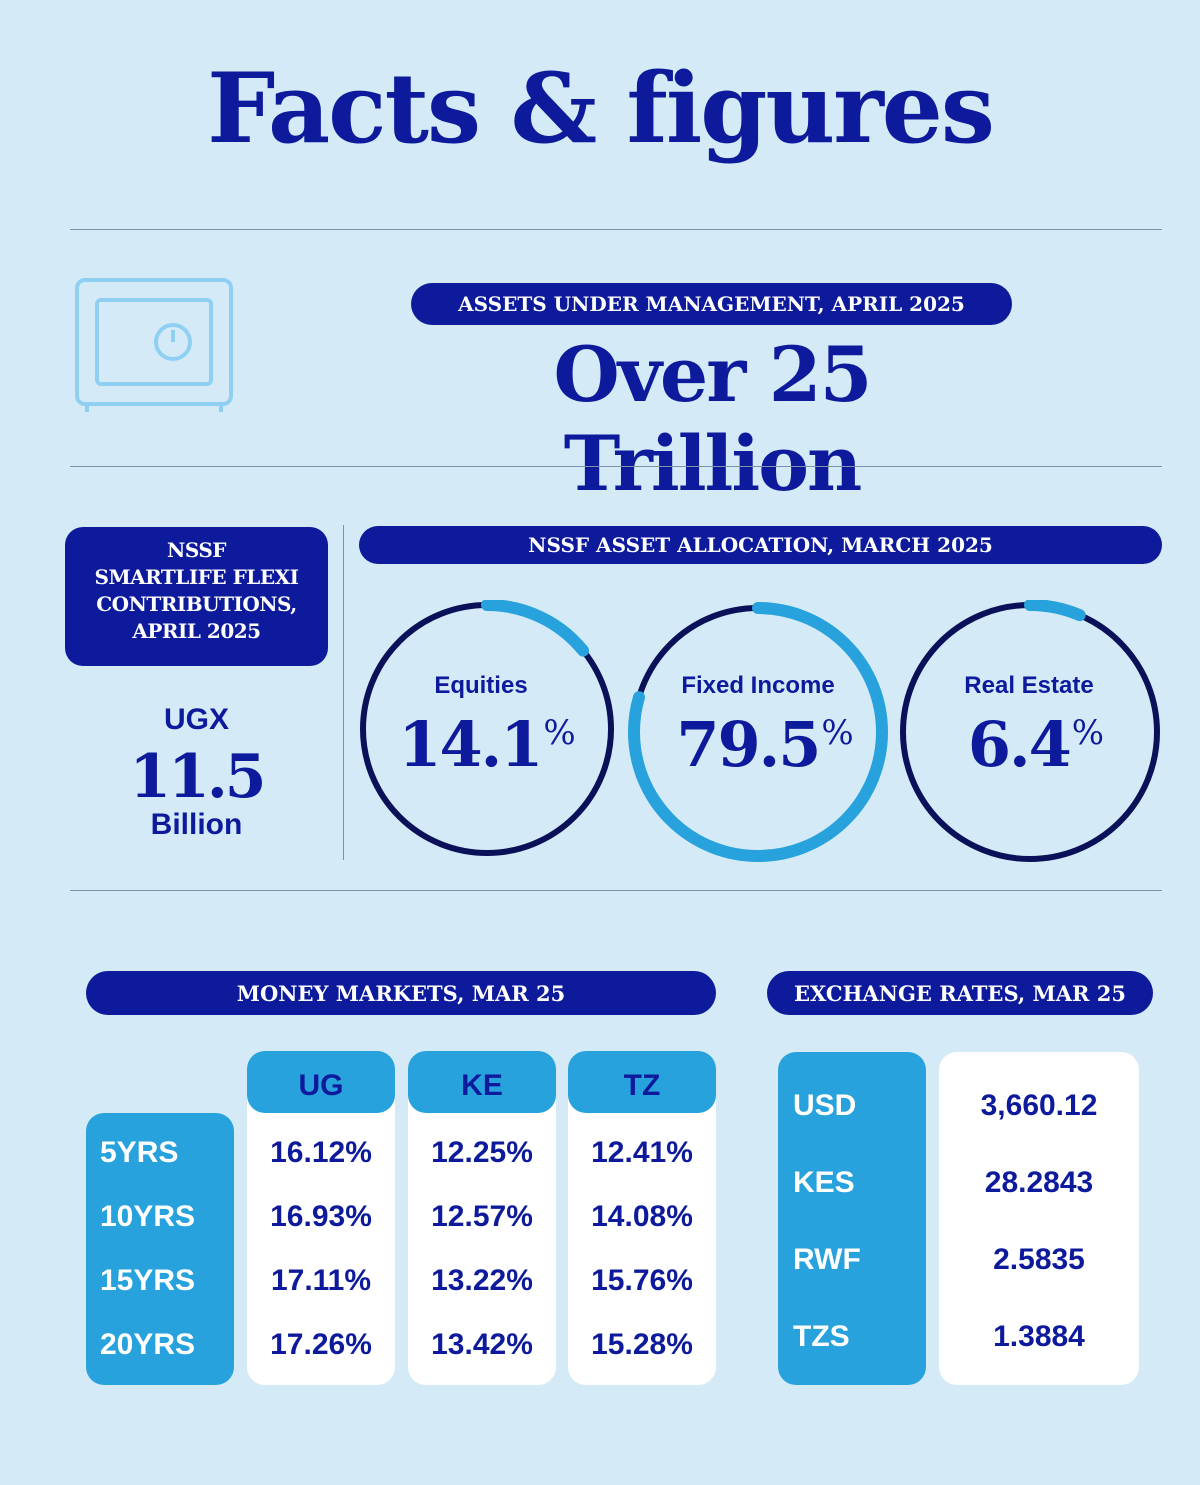  What do you see at coordinates (148, 1344) in the screenshot?
I see `term-label: 20YRS` at bounding box center [148, 1344].